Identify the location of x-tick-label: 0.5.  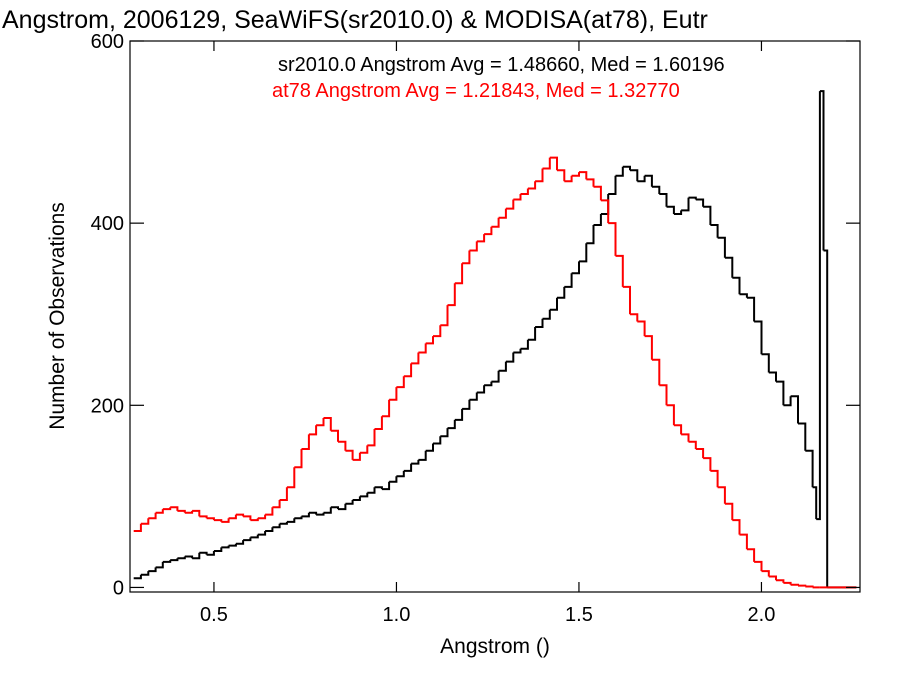
(214, 615).